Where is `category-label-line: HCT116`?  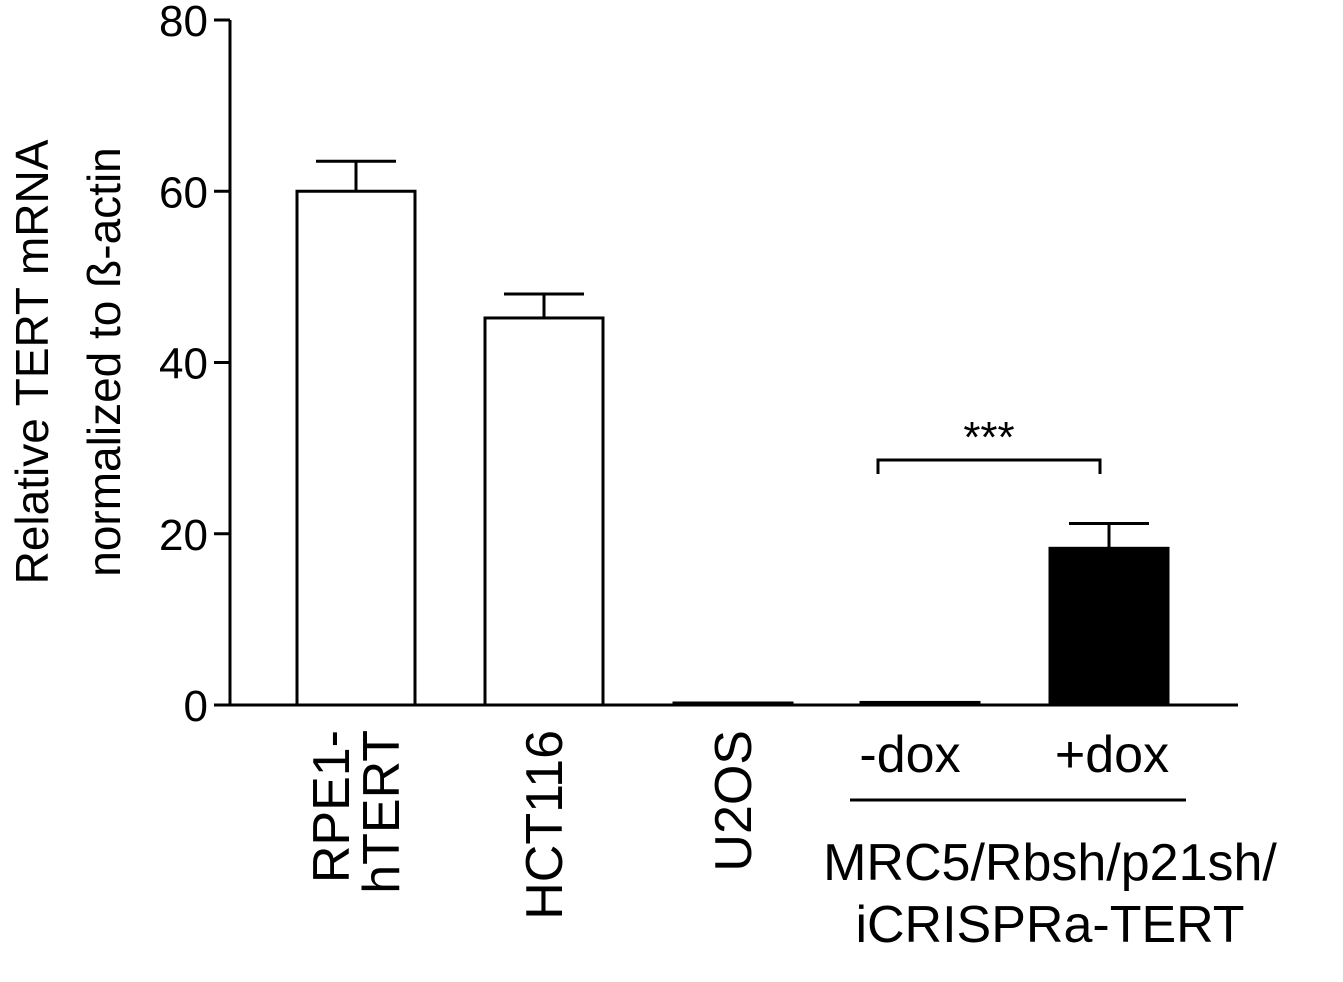 category-label-line: HCT116 is located at coordinates (545, 825).